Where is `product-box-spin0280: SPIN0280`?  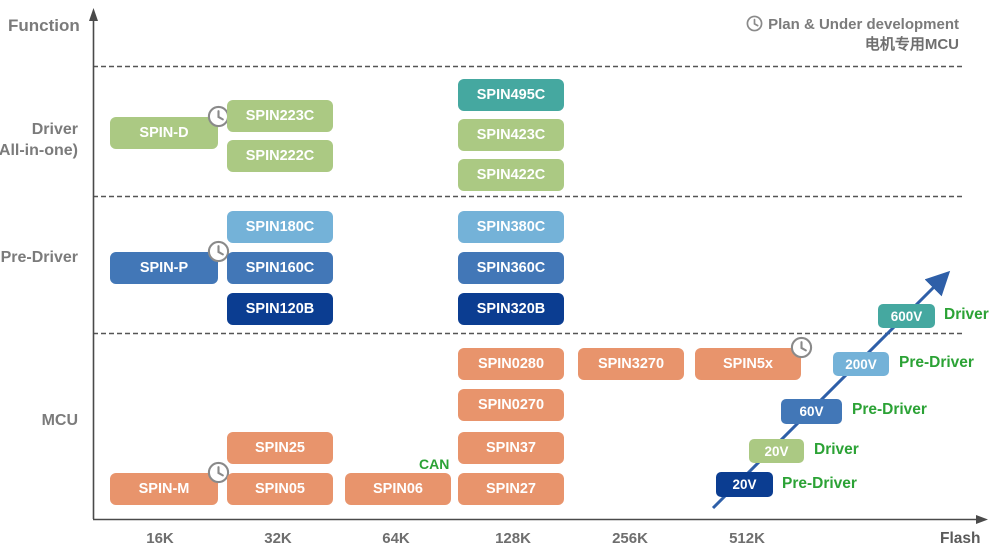
product-box-spin0280: SPIN0280 is located at coordinates (511, 364).